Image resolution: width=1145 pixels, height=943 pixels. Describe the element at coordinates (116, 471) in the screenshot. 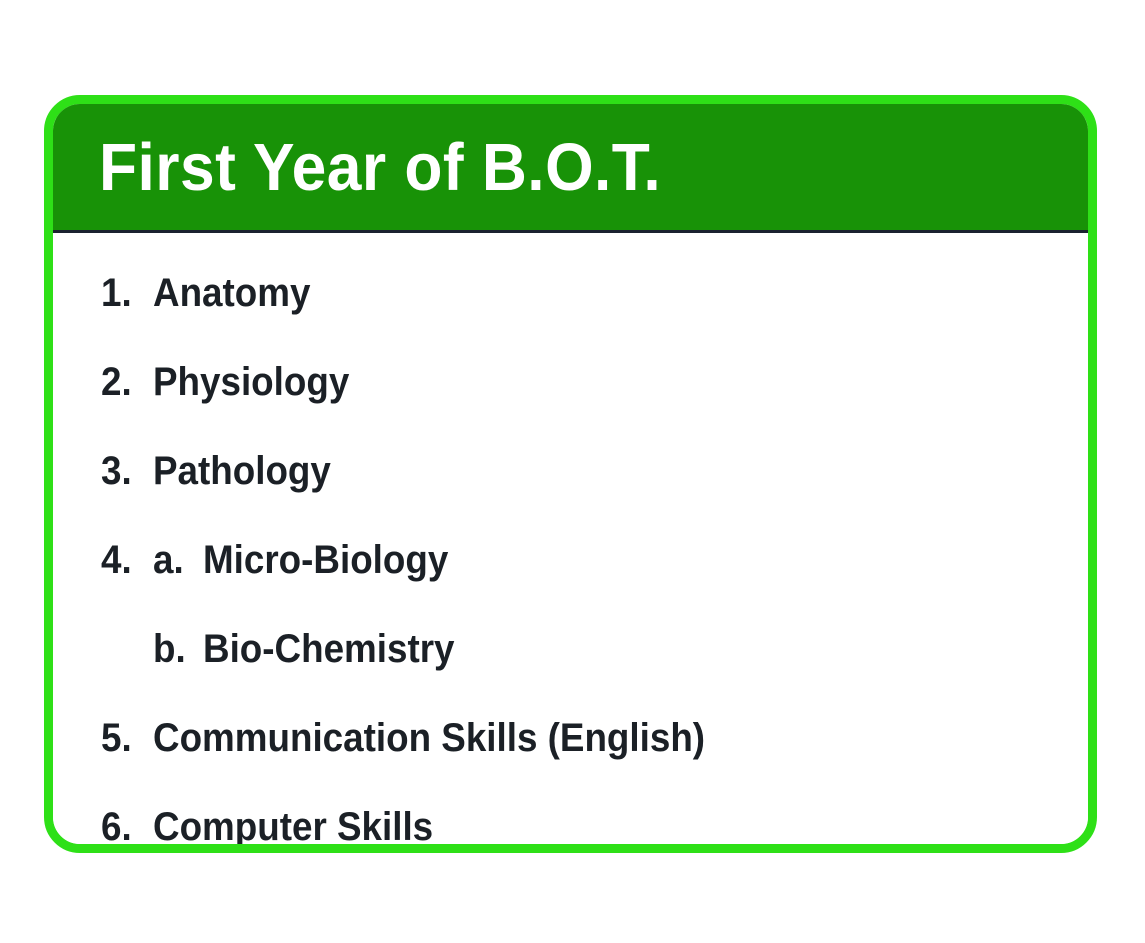

I see `list-item-marker: 3.` at that location.